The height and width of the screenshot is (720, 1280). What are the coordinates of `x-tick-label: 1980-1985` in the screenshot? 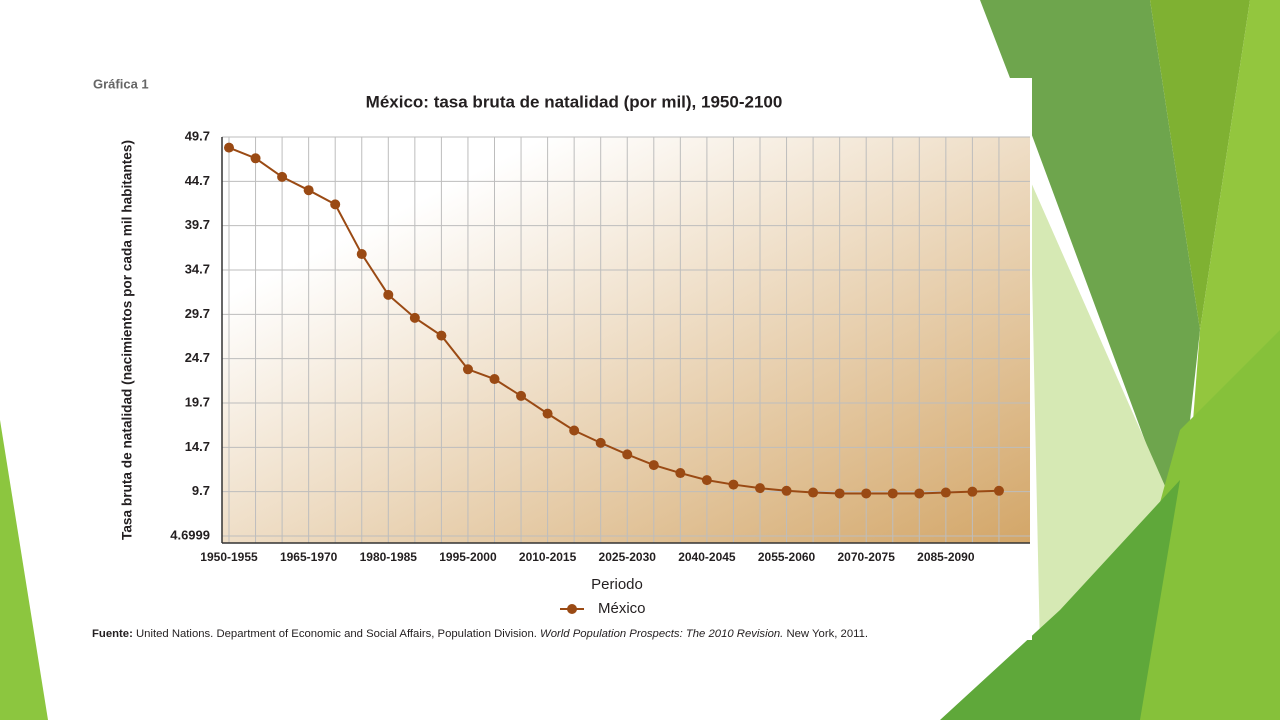 It's located at (389, 557).